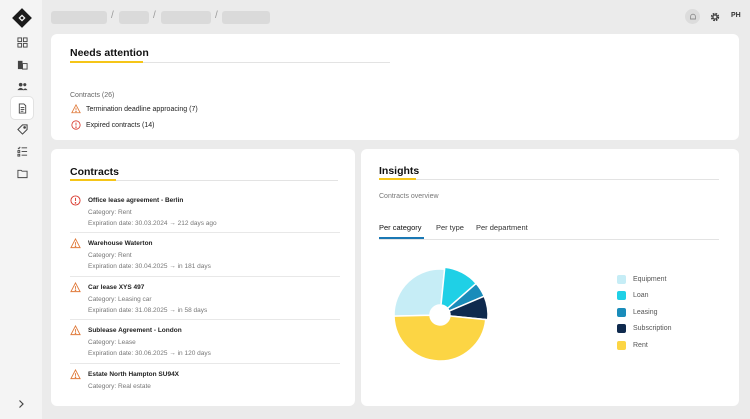  I want to click on tab-per-type: Per type, so click(450, 227).